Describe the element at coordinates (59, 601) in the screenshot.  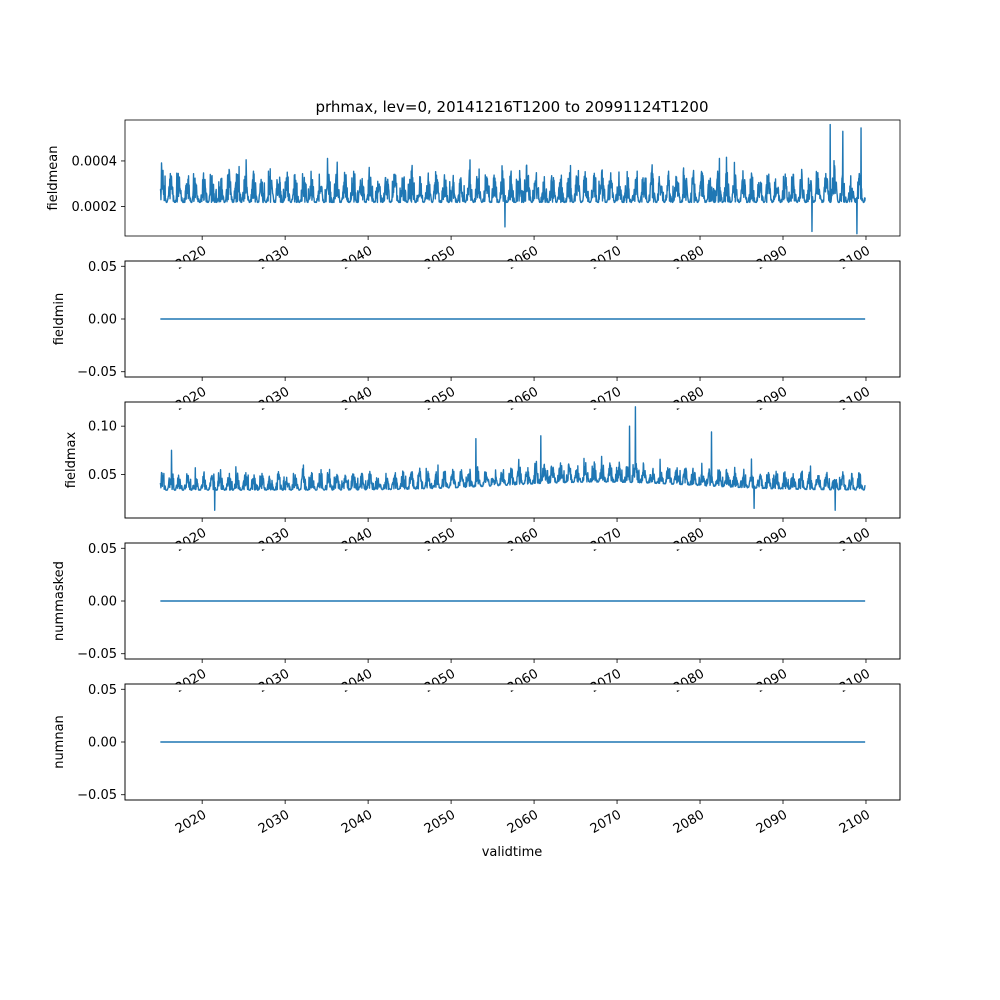
I see `y-axis-label: nummasked` at that location.